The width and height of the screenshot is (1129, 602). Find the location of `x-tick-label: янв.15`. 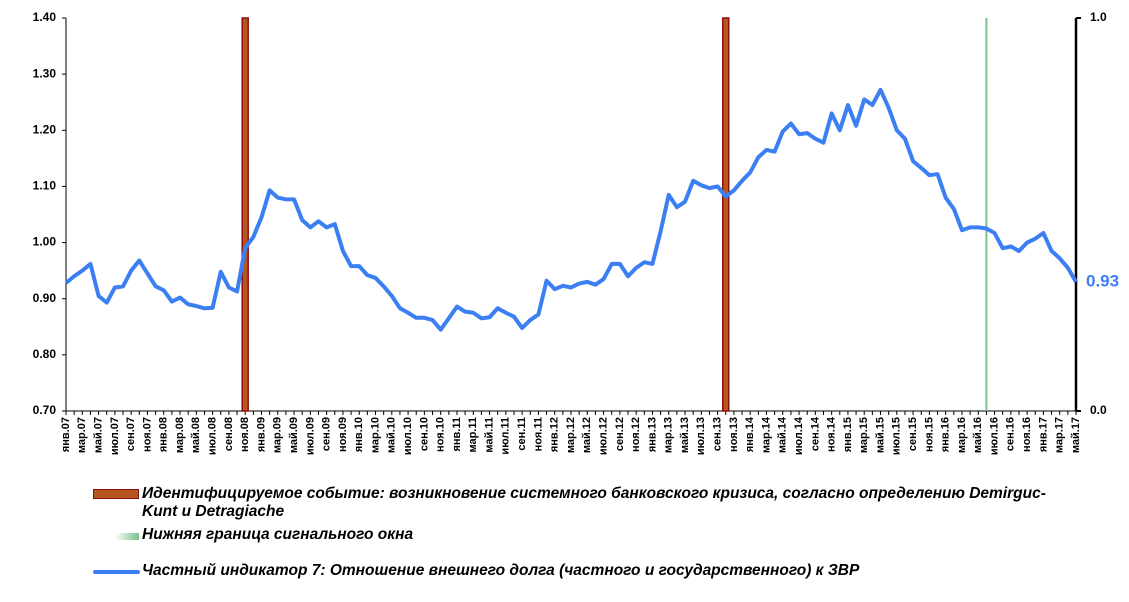

x-tick-label: янв.15 is located at coordinates (848, 434).